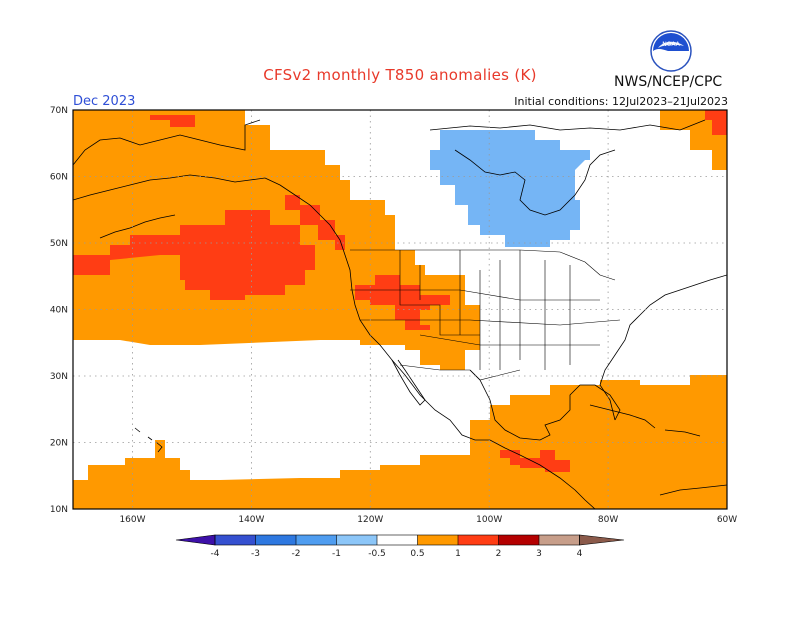 Image resolution: width=800 pixels, height=618 pixels. Describe the element at coordinates (535, 461) in the screenshot. I see `anomaly-region-central-america` at that location.